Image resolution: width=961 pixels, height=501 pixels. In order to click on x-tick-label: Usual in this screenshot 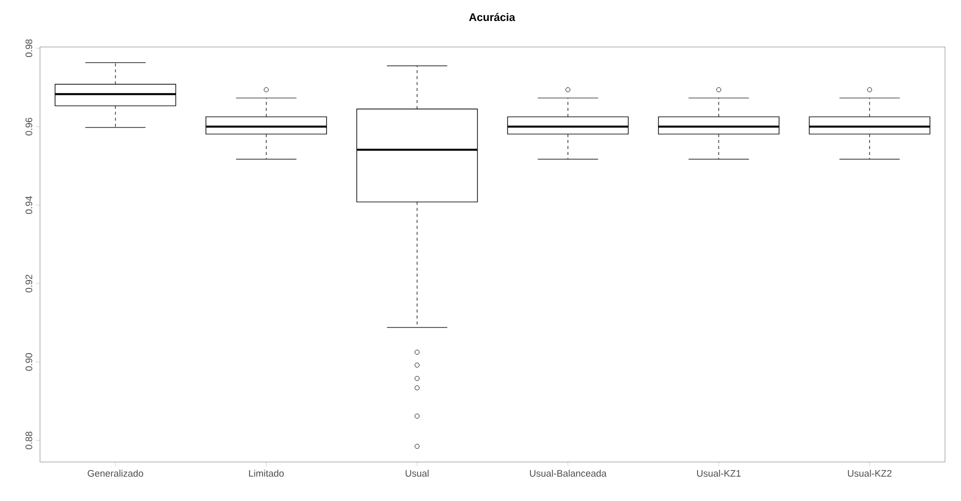, I will do `click(417, 473)`.